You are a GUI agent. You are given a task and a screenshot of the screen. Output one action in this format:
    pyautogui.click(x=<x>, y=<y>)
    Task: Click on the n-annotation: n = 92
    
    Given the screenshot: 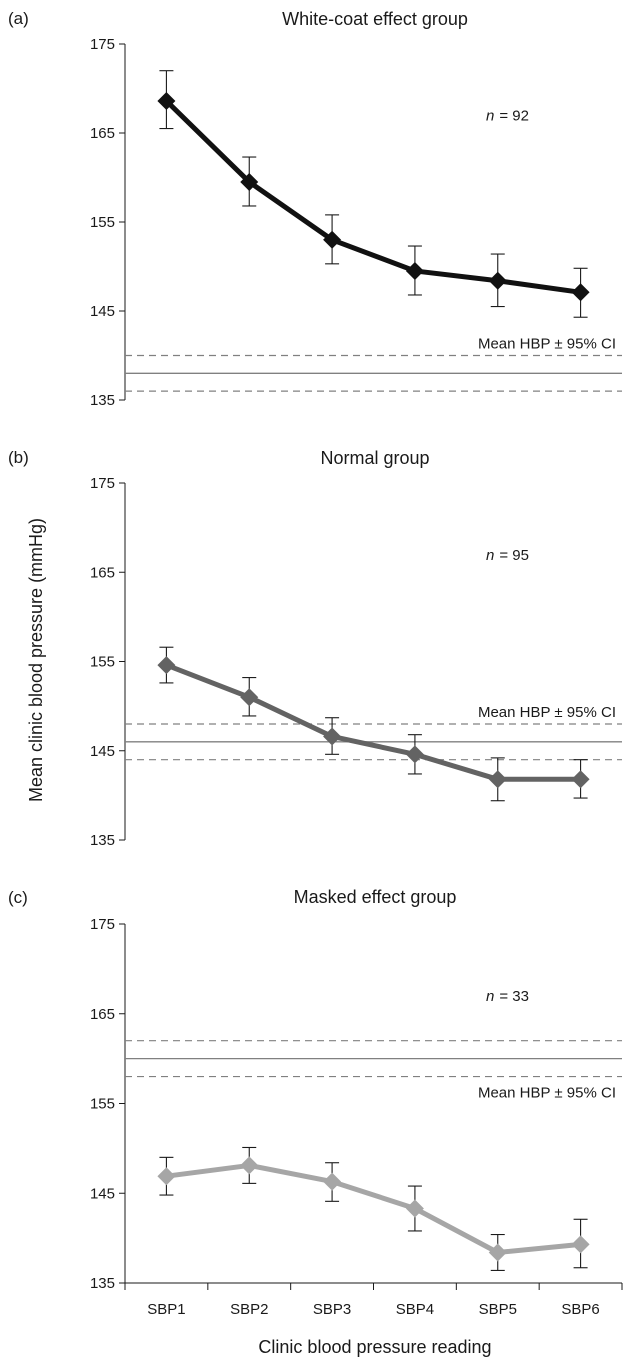 What is the action you would take?
    pyautogui.click(x=507, y=116)
    